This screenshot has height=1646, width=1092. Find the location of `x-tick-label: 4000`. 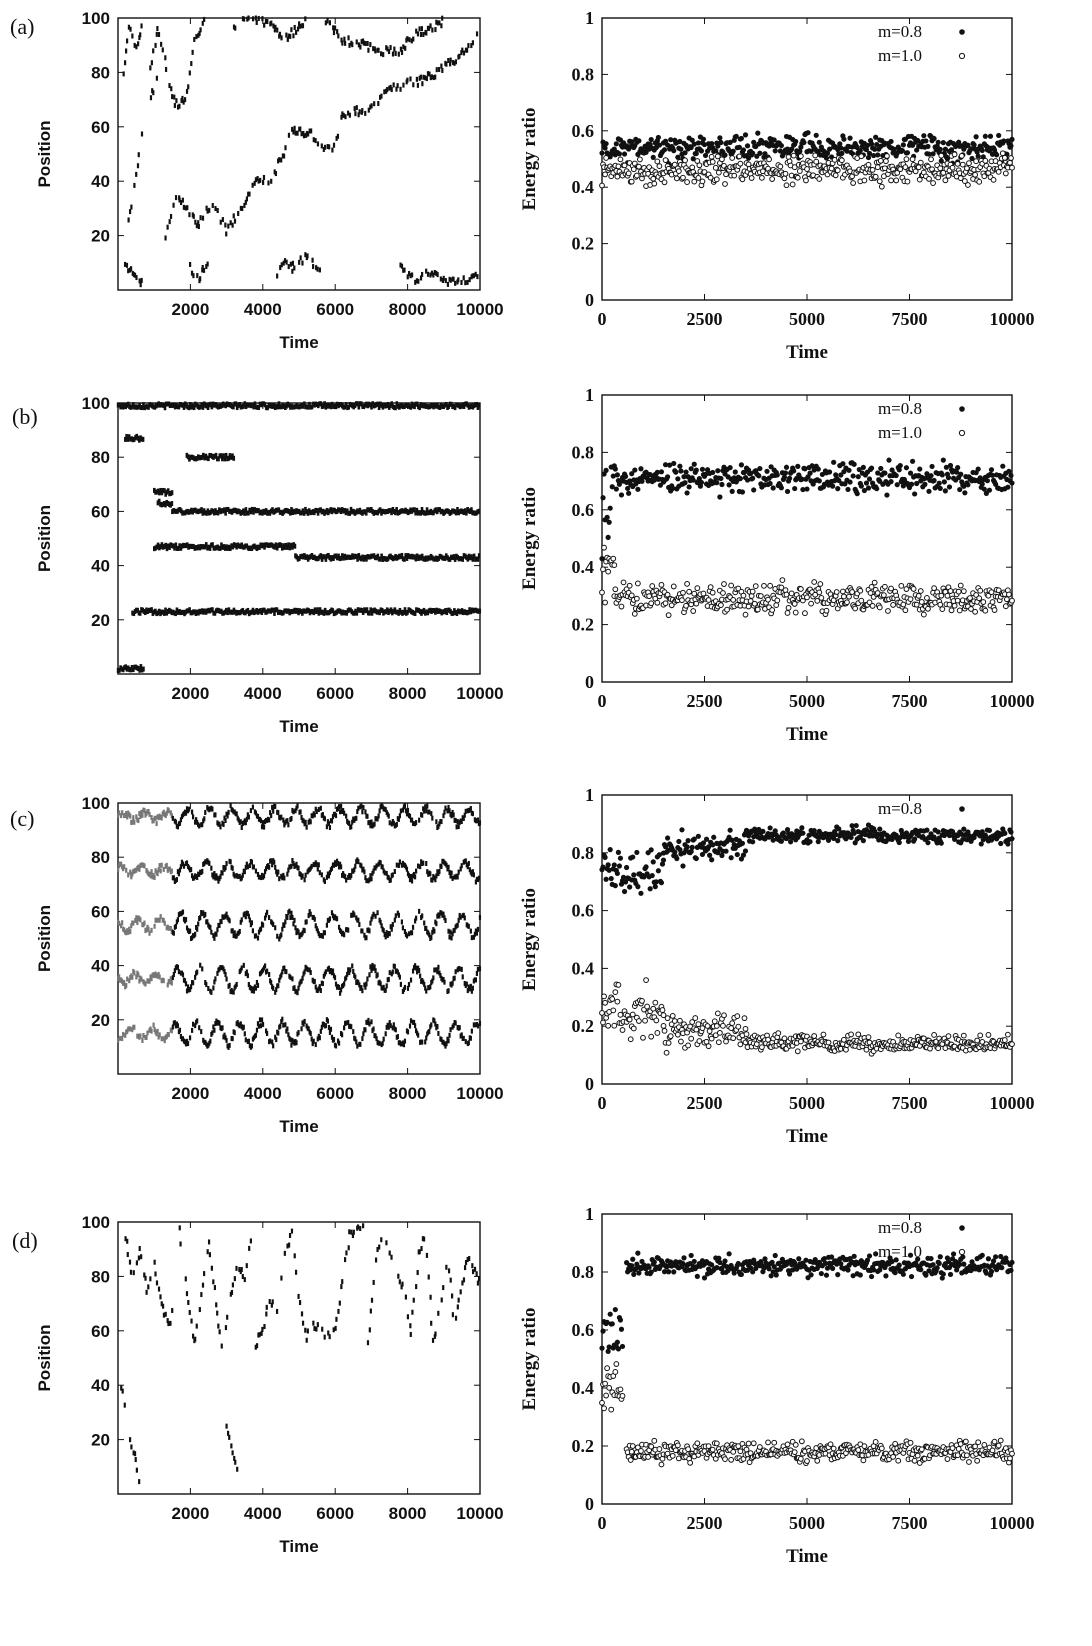

x-tick-label: 4000 is located at coordinates (263, 693).